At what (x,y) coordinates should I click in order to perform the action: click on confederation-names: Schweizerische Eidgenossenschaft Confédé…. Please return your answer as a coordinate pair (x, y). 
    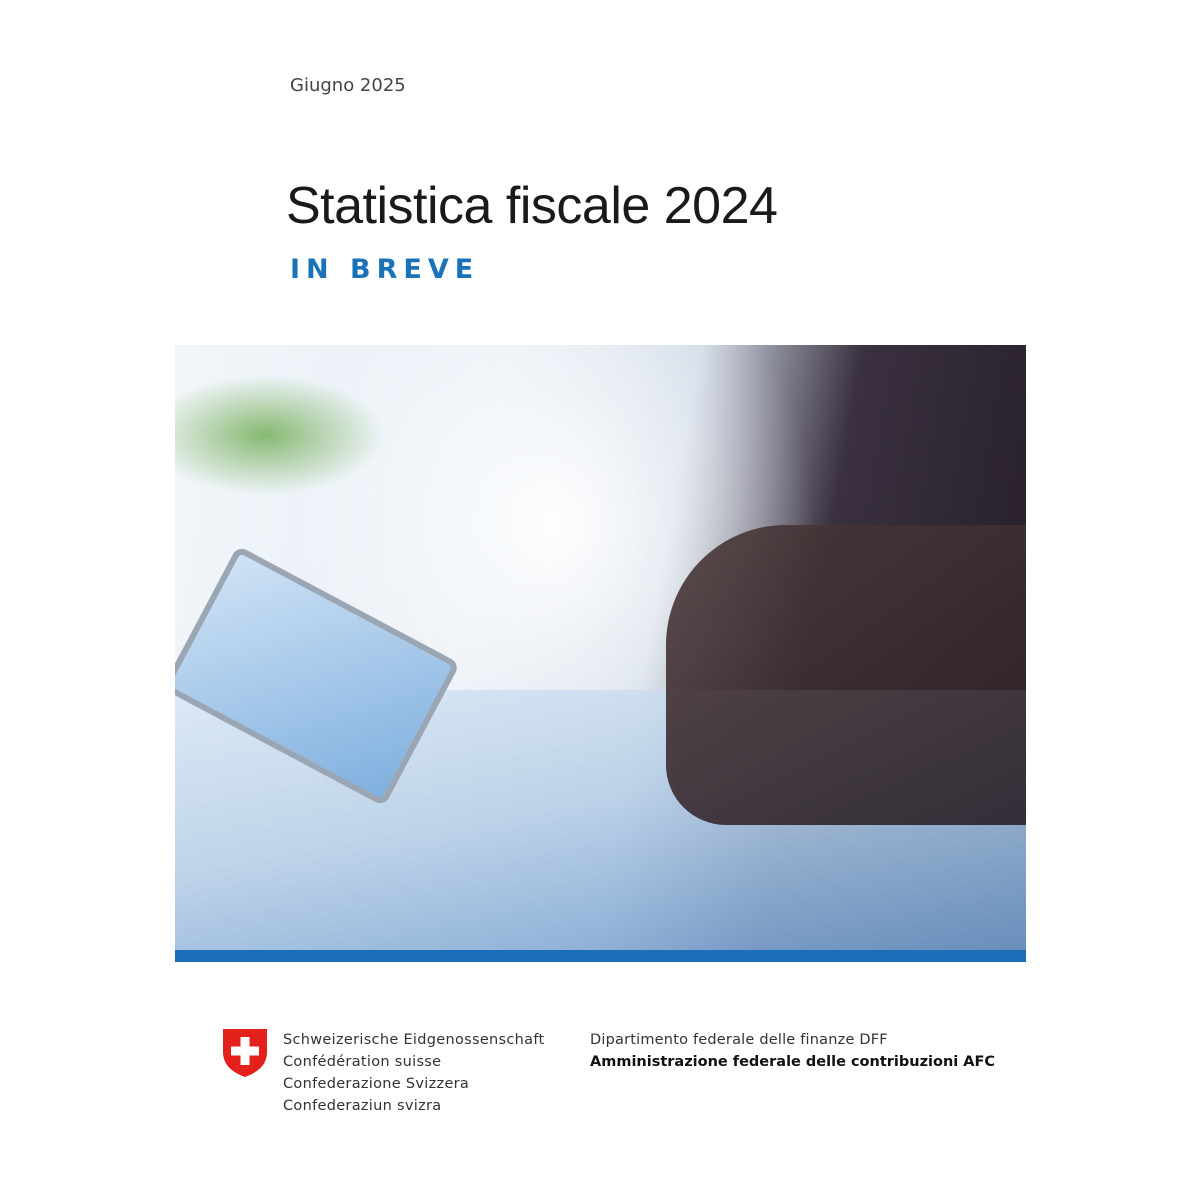
    Looking at the image, I should click on (413, 1073).